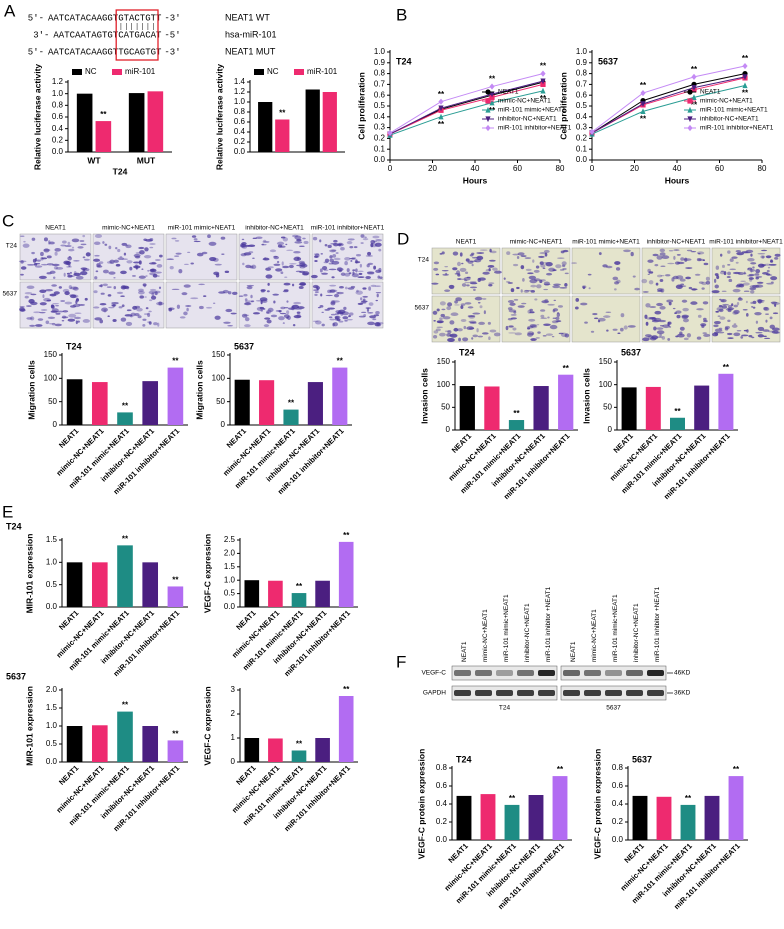 The width and height of the screenshot is (784, 929). Describe the element at coordinates (199, 390) in the screenshot. I see `y-axis-label: Migration cells` at that location.